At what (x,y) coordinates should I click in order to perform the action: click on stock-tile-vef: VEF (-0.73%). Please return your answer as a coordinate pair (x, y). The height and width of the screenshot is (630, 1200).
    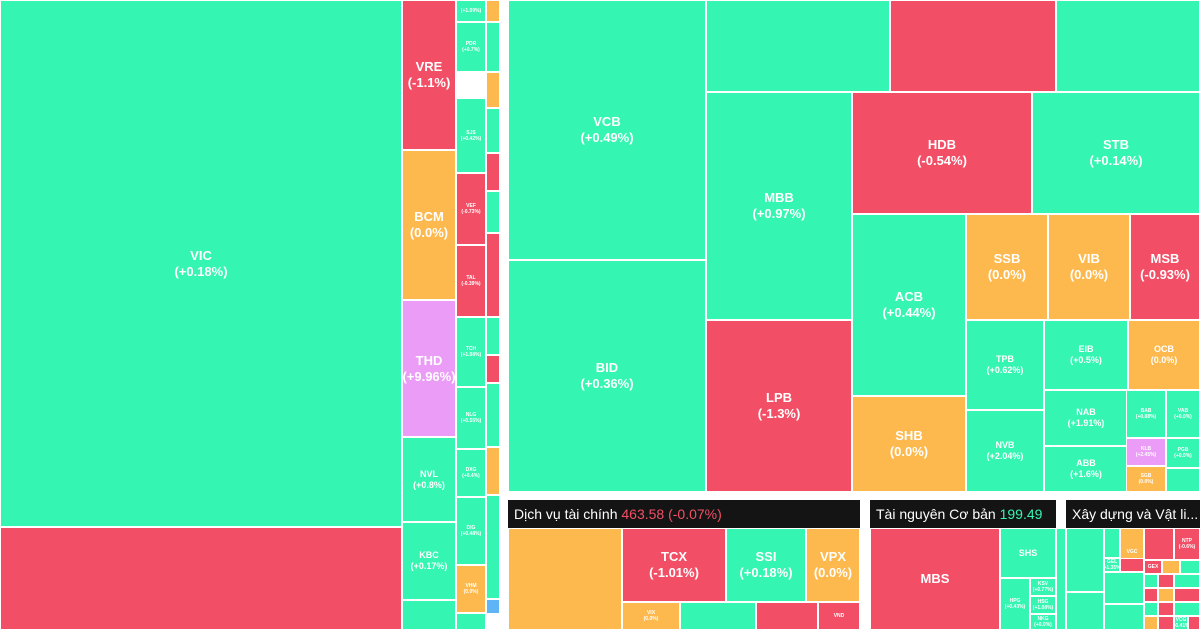
    Looking at the image, I should click on (471, 209).